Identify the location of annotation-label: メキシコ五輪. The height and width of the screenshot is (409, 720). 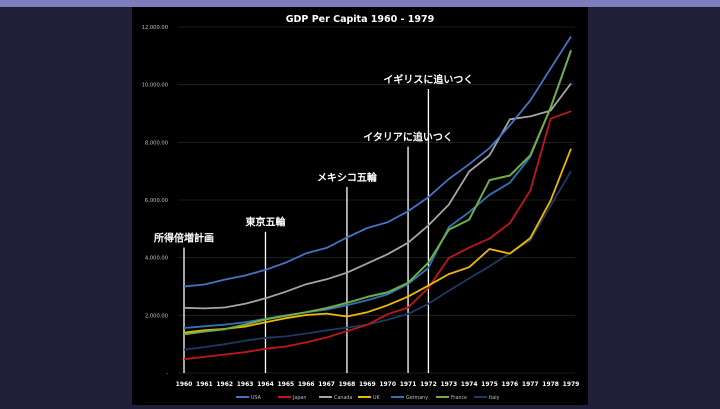
(347, 177).